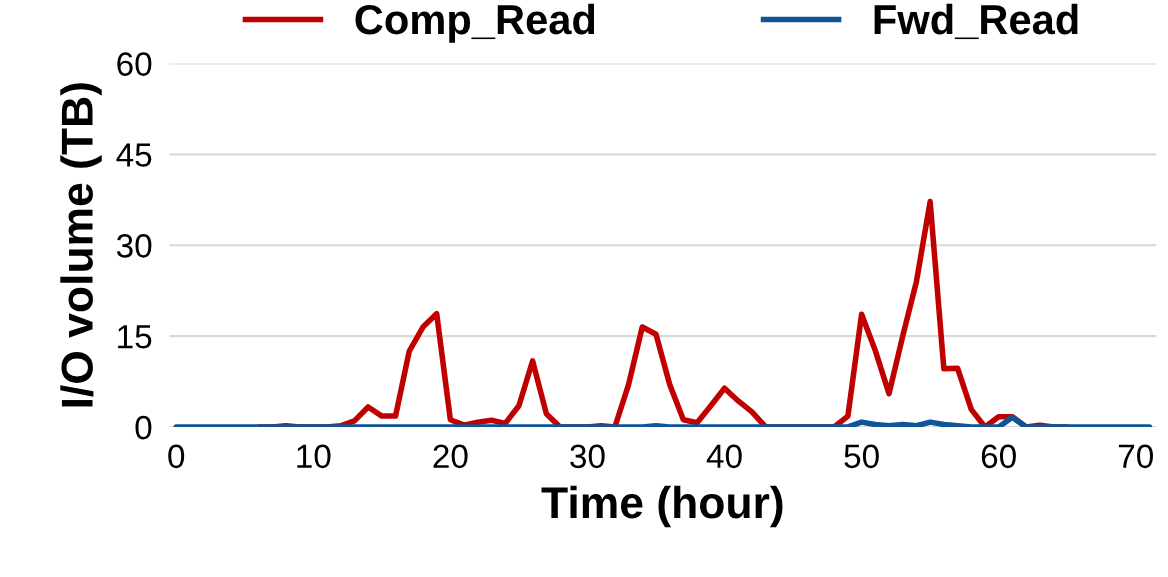 The width and height of the screenshot is (1168, 577). What do you see at coordinates (81, 245) in the screenshot?
I see `y-axis-title: I/O volume (TB)` at bounding box center [81, 245].